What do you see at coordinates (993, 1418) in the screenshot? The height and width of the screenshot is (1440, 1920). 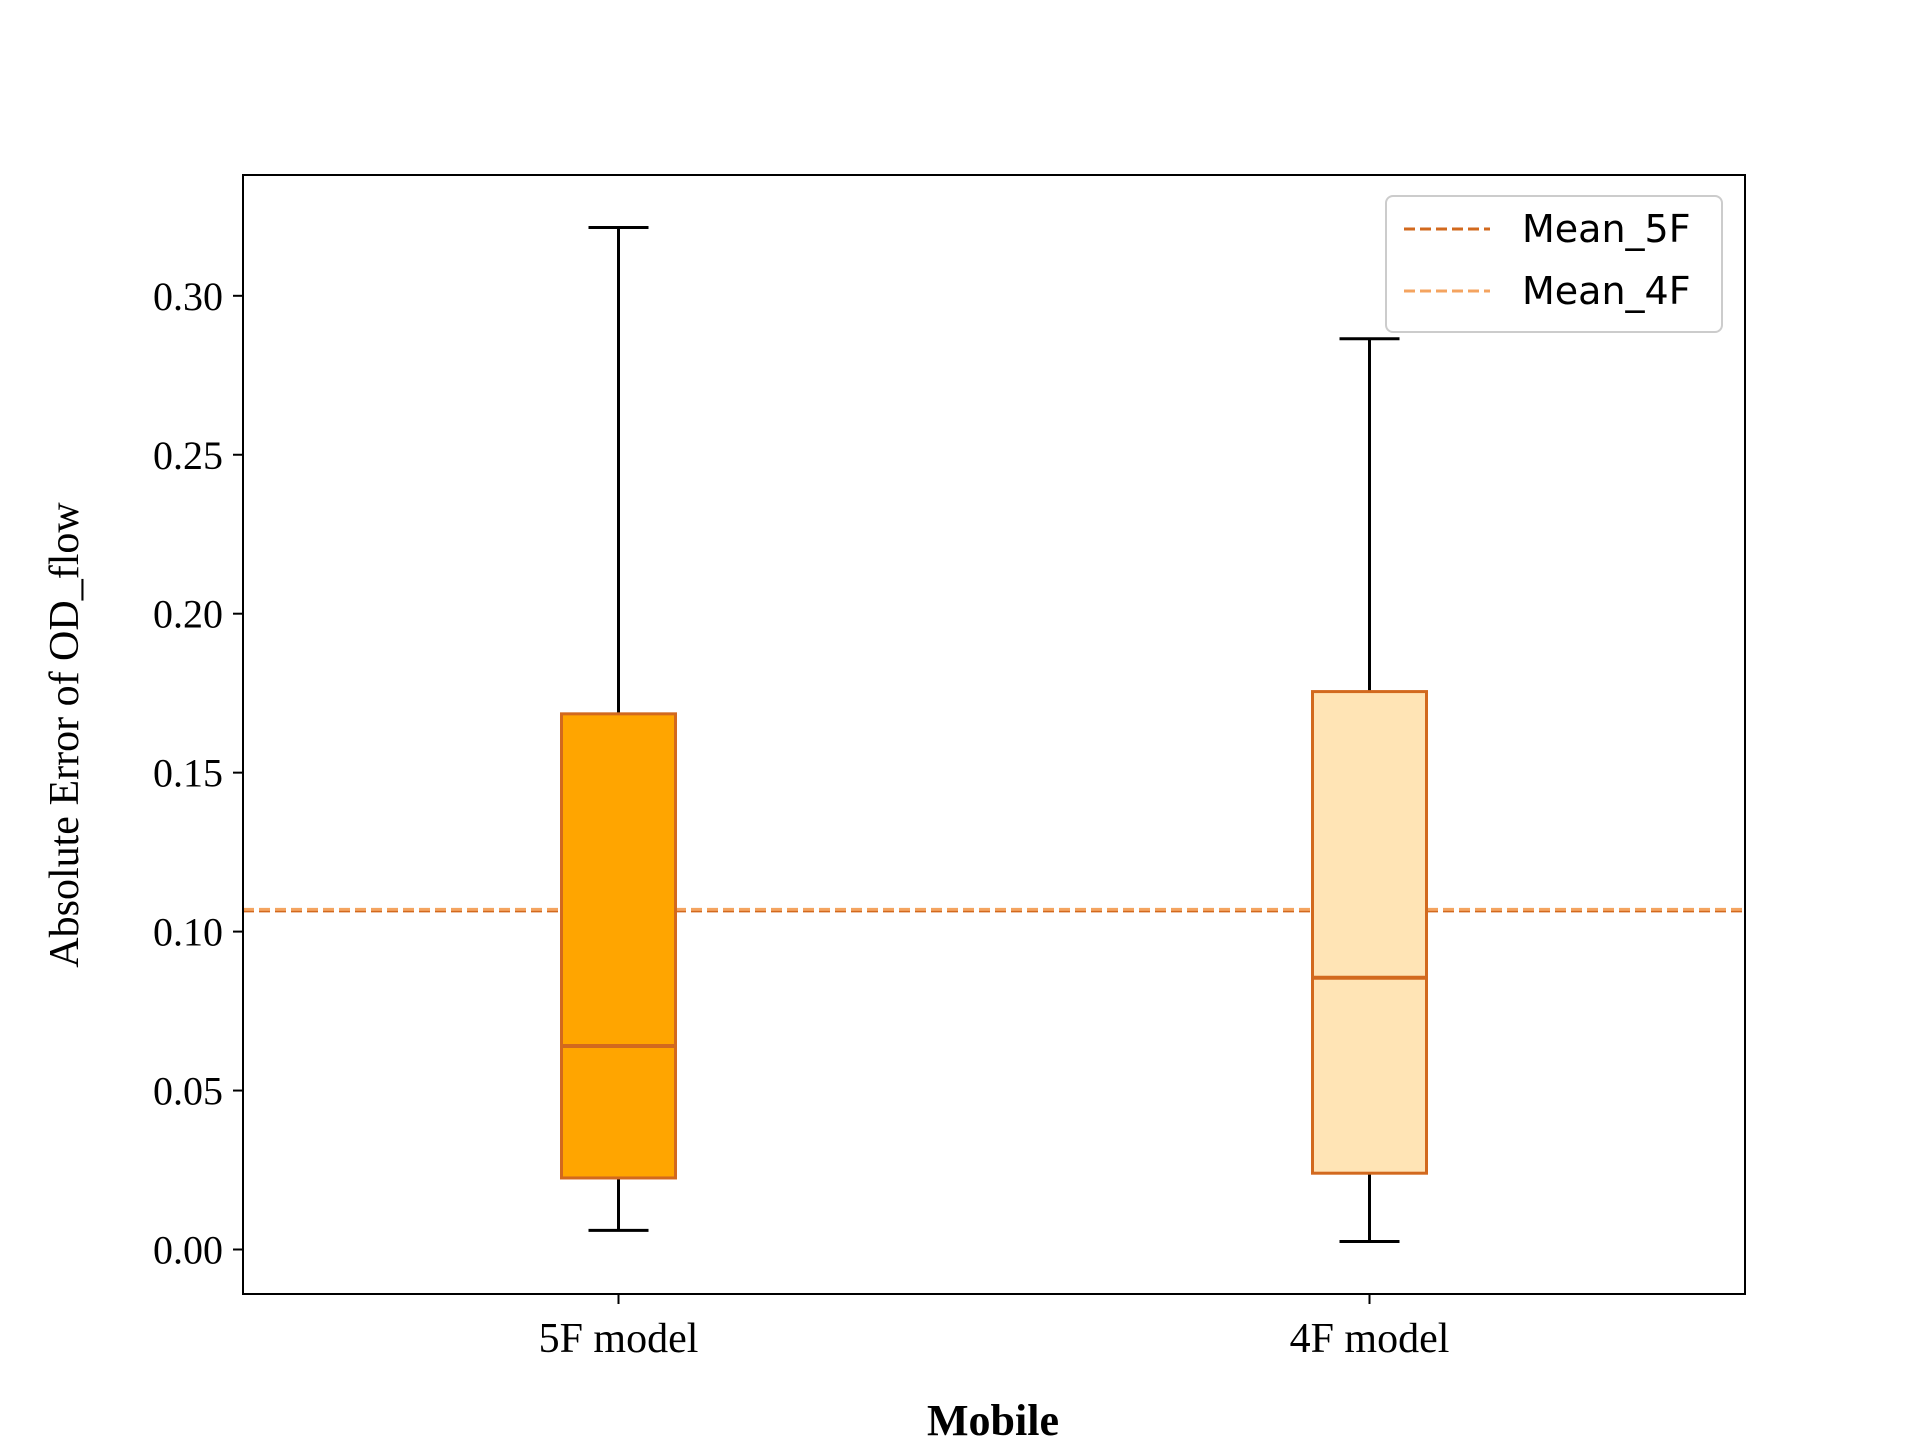 I see `x-axis-label: Mobile` at bounding box center [993, 1418].